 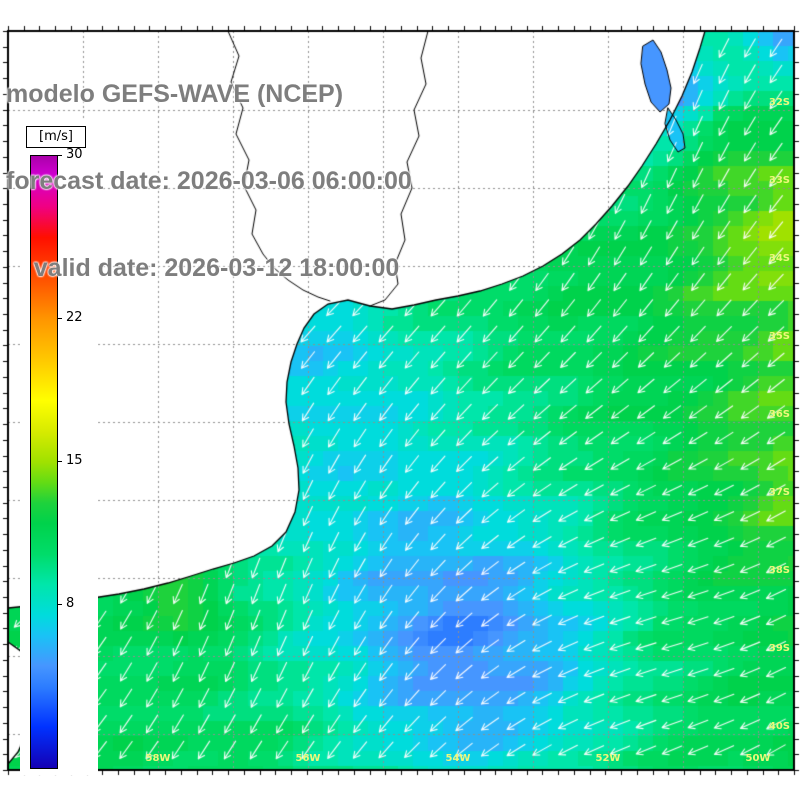 What do you see at coordinates (74, 154) in the screenshot?
I see `colorbar-tick-label: 30` at bounding box center [74, 154].